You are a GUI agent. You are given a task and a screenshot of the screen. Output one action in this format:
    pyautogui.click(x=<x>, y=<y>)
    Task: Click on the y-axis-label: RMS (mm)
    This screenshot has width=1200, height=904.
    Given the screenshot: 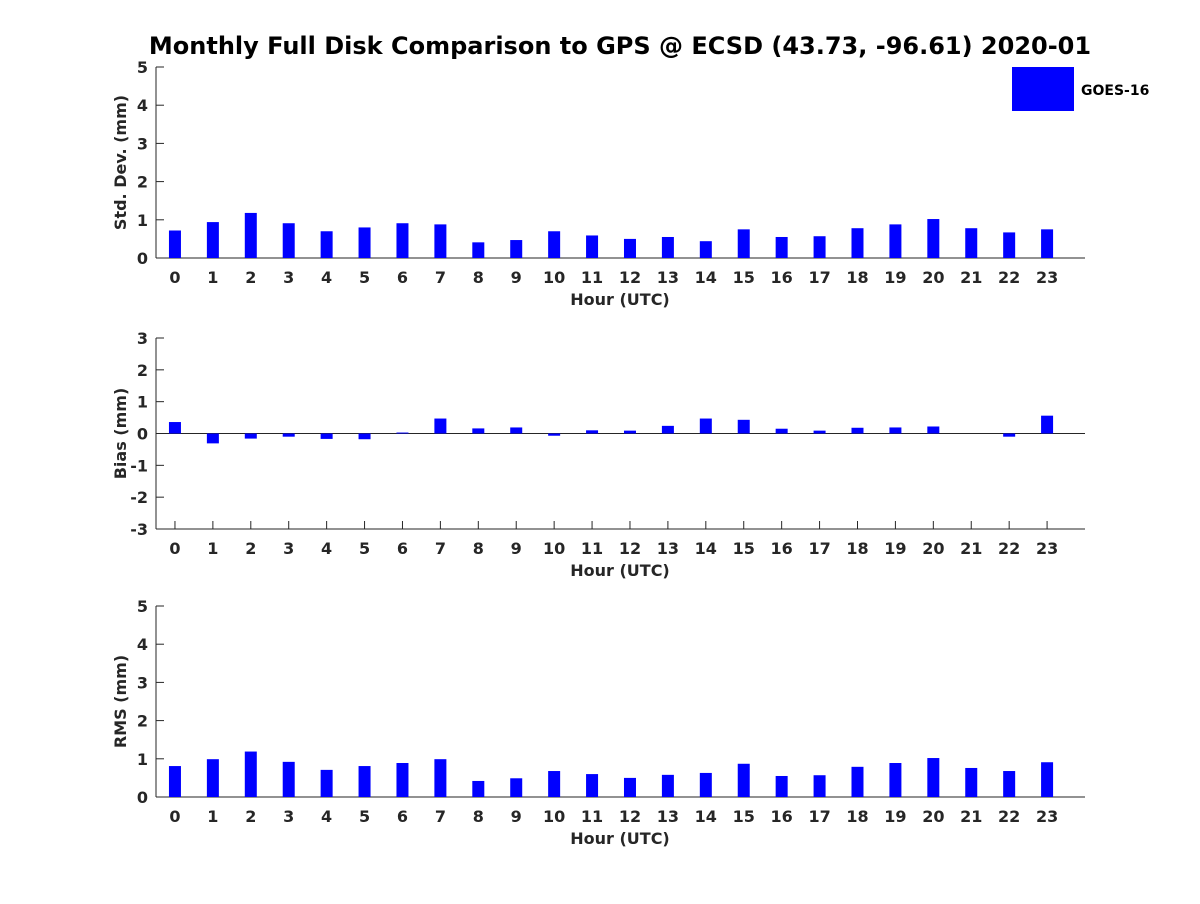 What is the action you would take?
    pyautogui.click(x=120, y=701)
    